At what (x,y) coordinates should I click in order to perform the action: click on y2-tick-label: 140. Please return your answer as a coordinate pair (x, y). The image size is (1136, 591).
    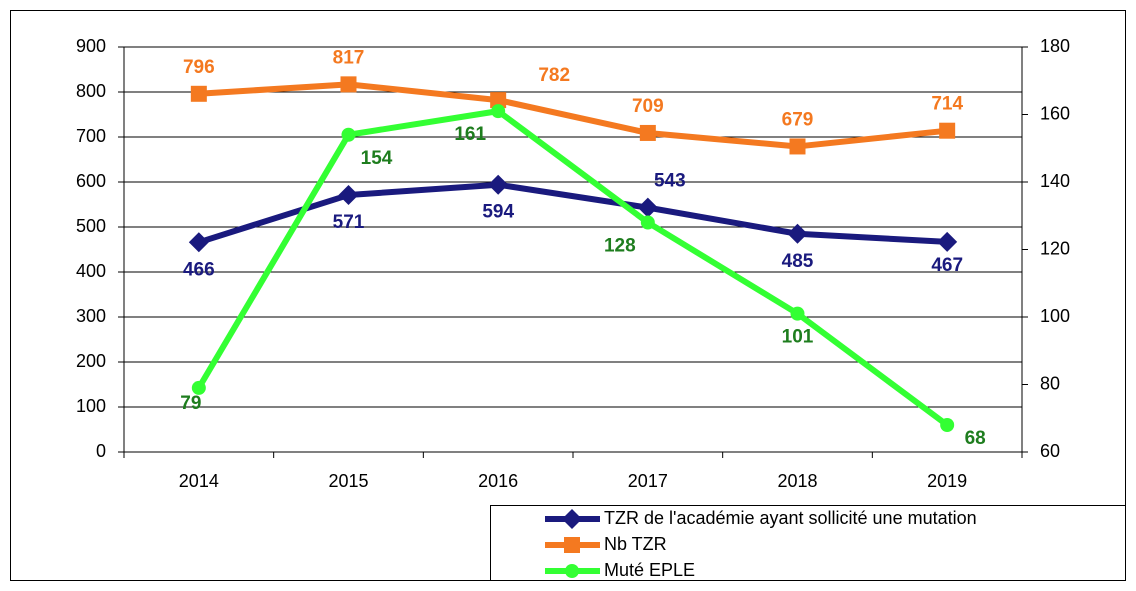
    Looking at the image, I should click on (1055, 181).